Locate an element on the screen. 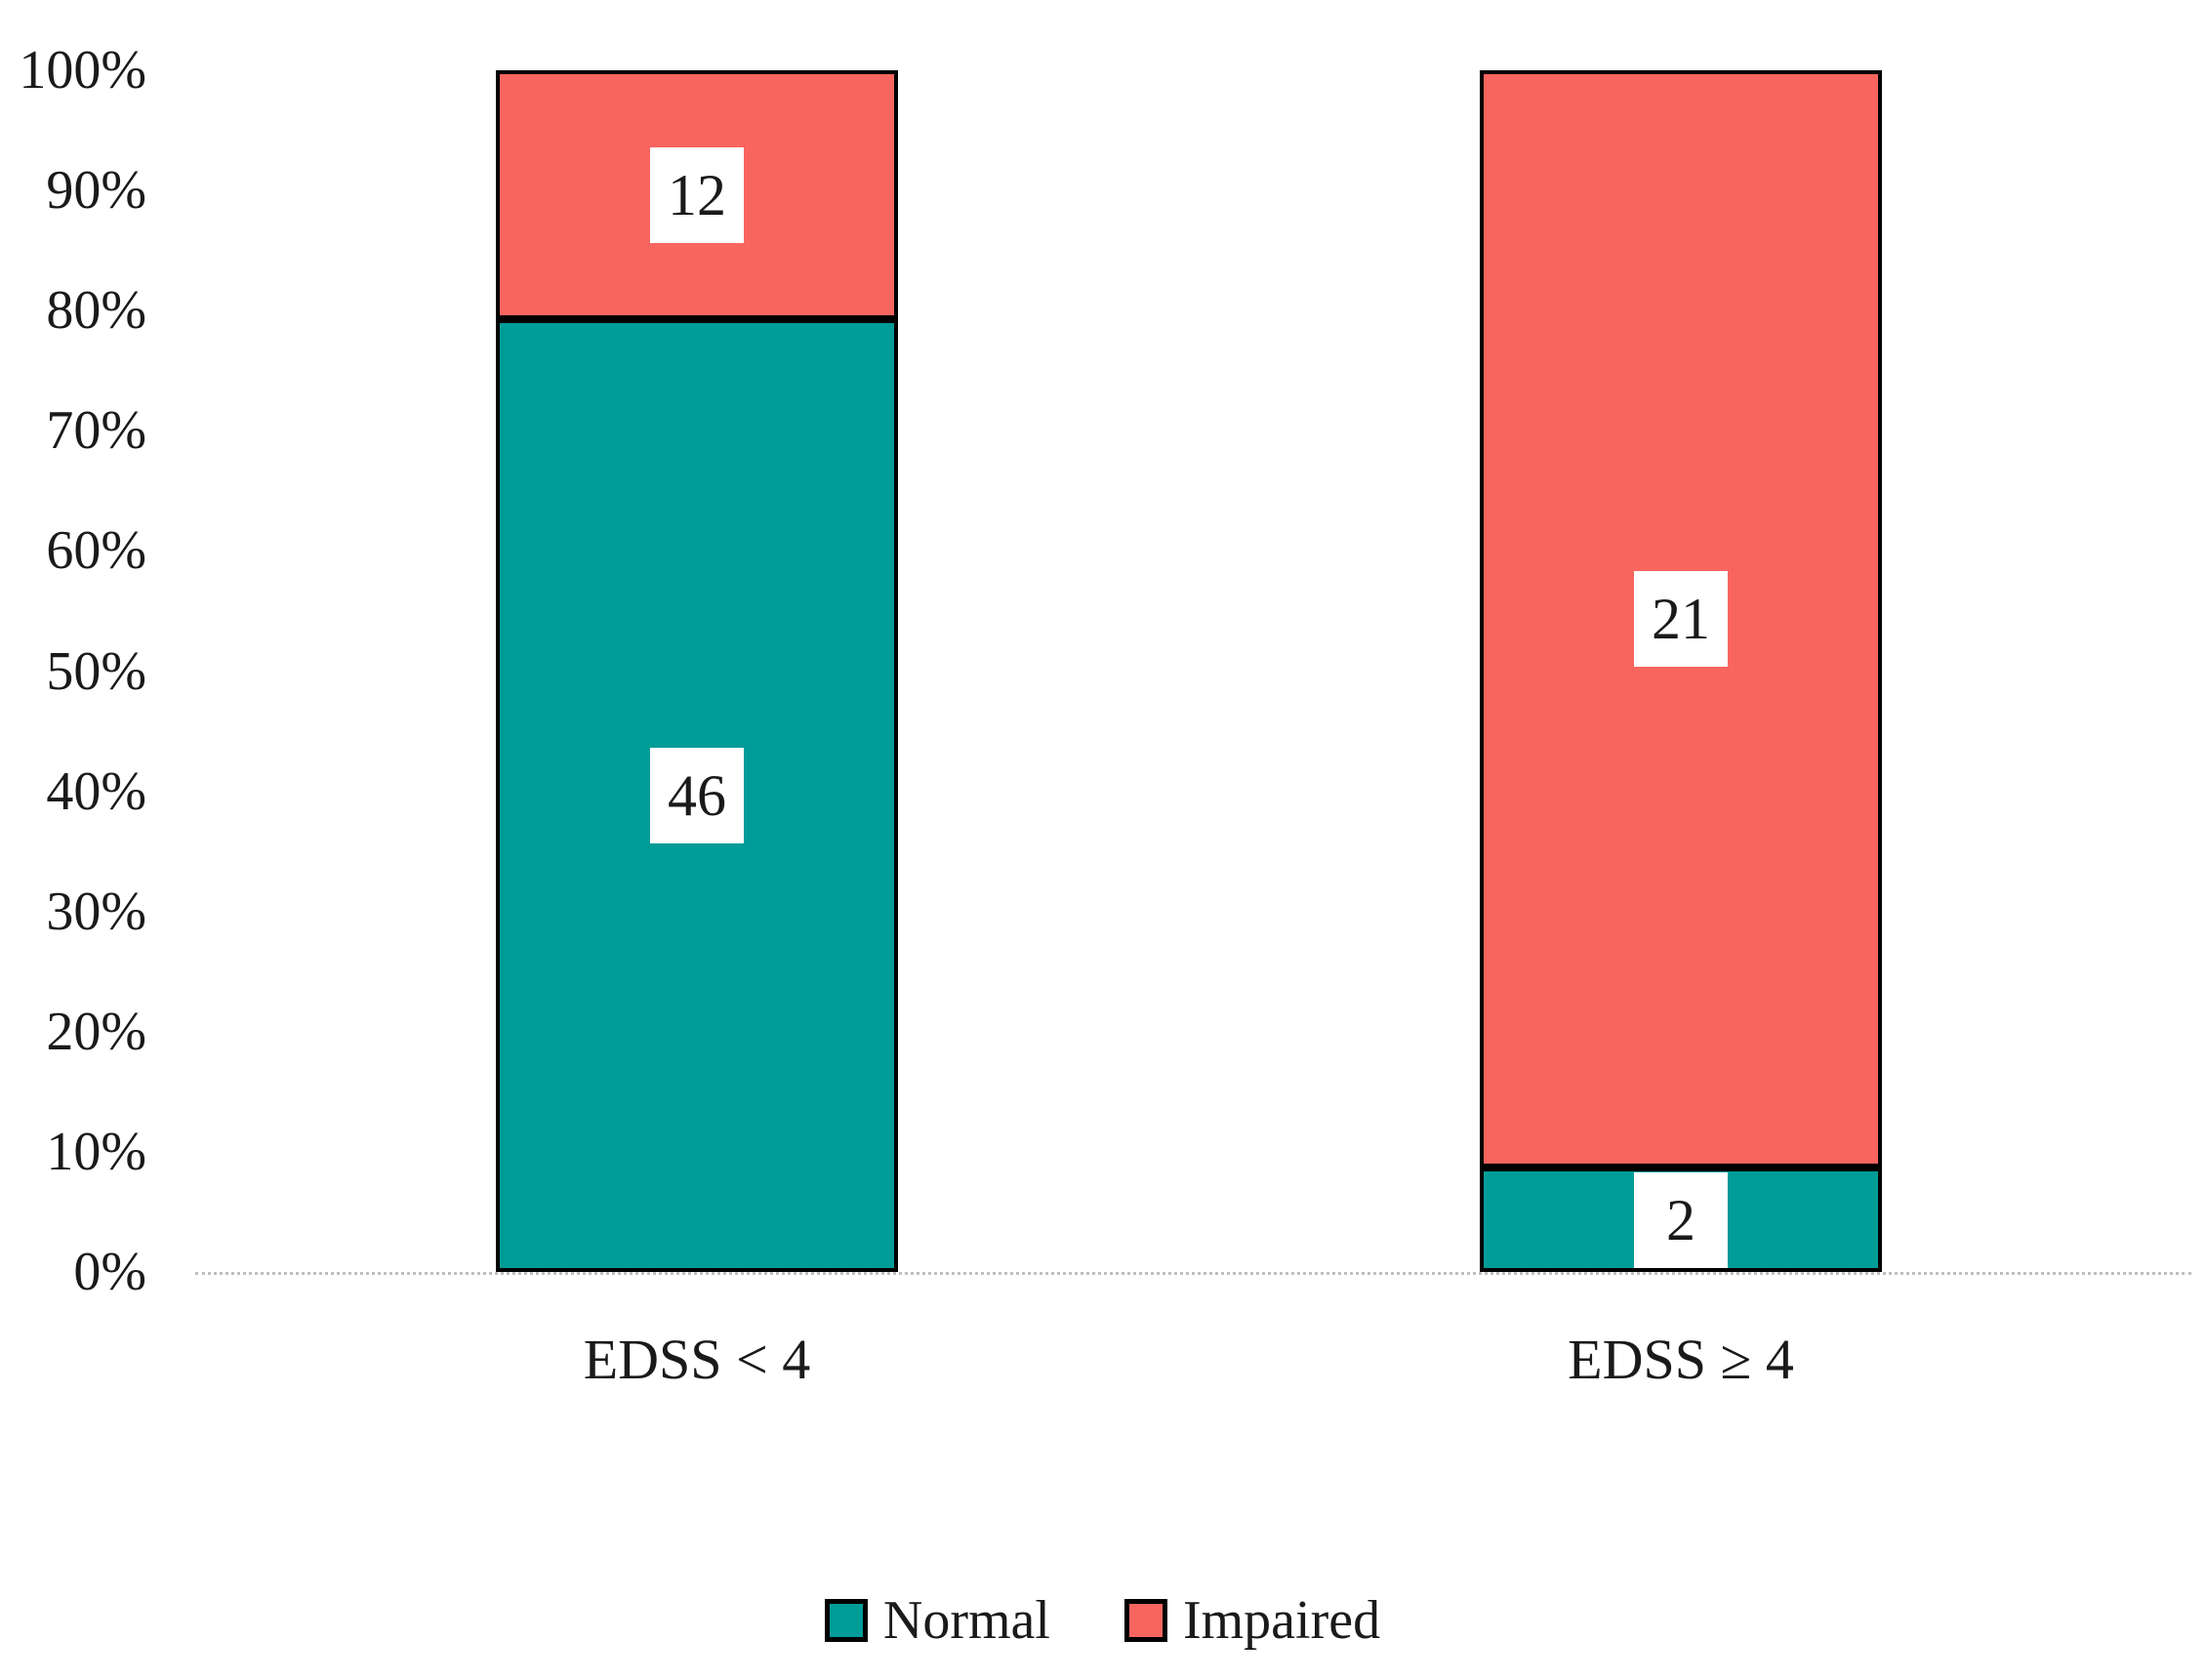  x-axis-line is located at coordinates (1193, 1273).